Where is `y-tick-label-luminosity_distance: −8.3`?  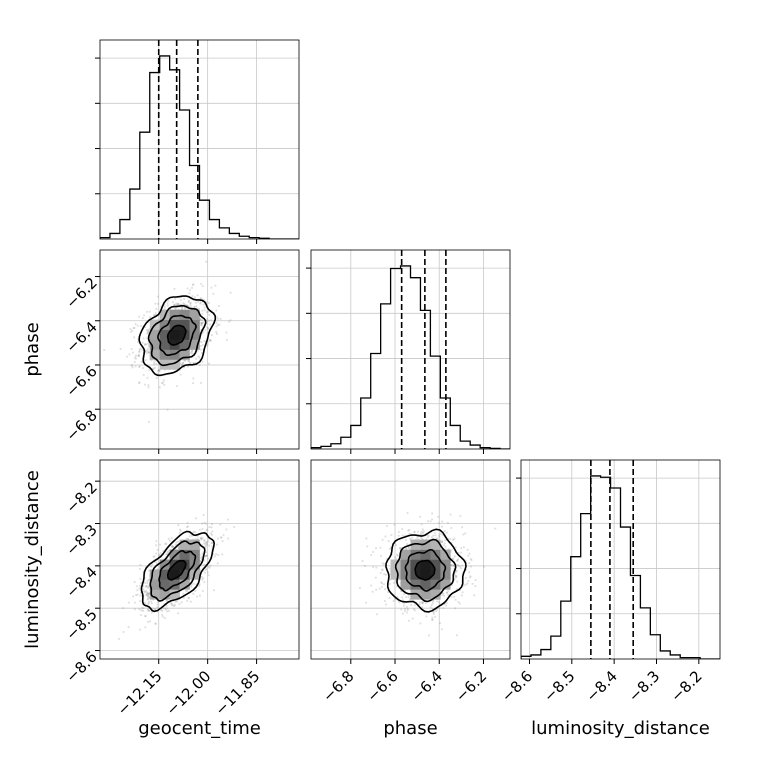 y-tick-label-luminosity_distance: −8.3 is located at coordinates (81, 540).